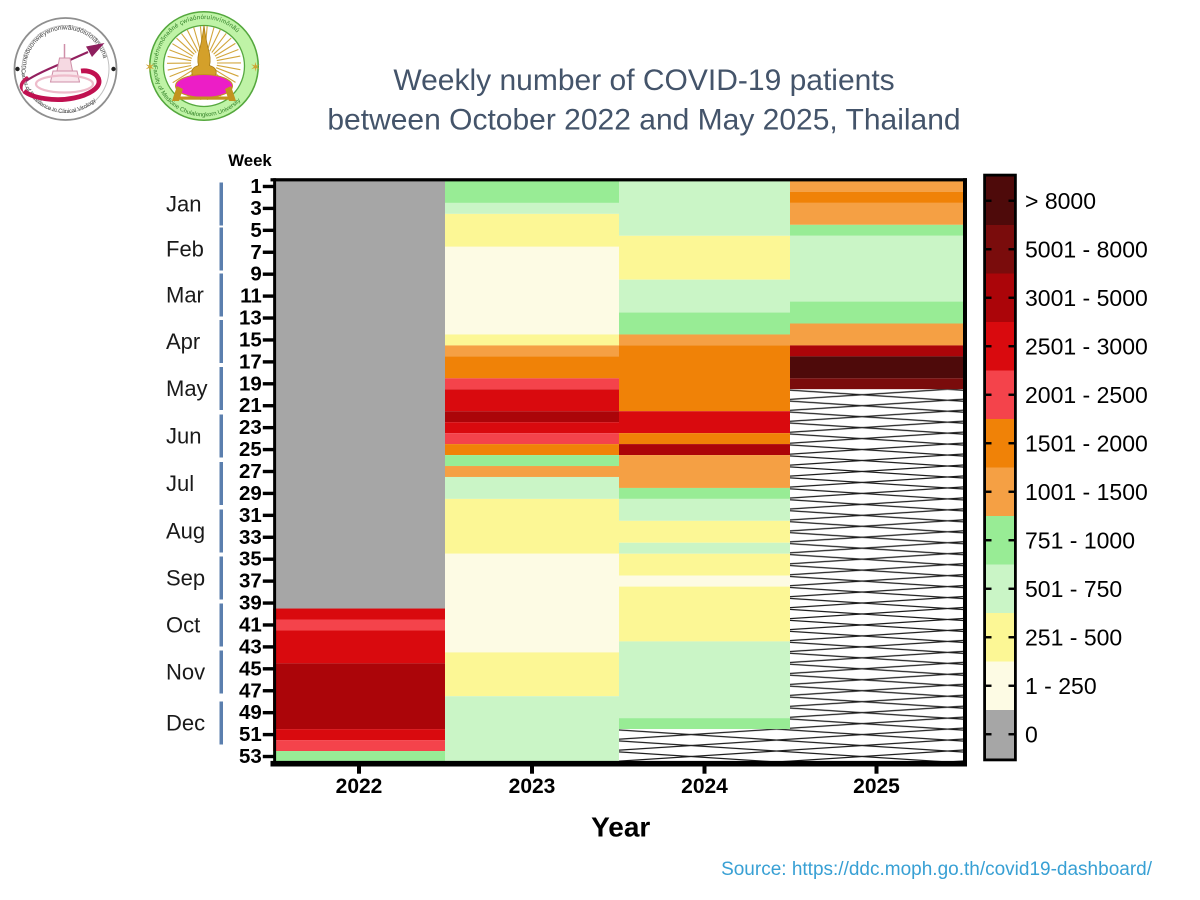 This screenshot has height=900, width=1200. I want to click on svg-text: 1501 - 2000, so click(1086, 443).